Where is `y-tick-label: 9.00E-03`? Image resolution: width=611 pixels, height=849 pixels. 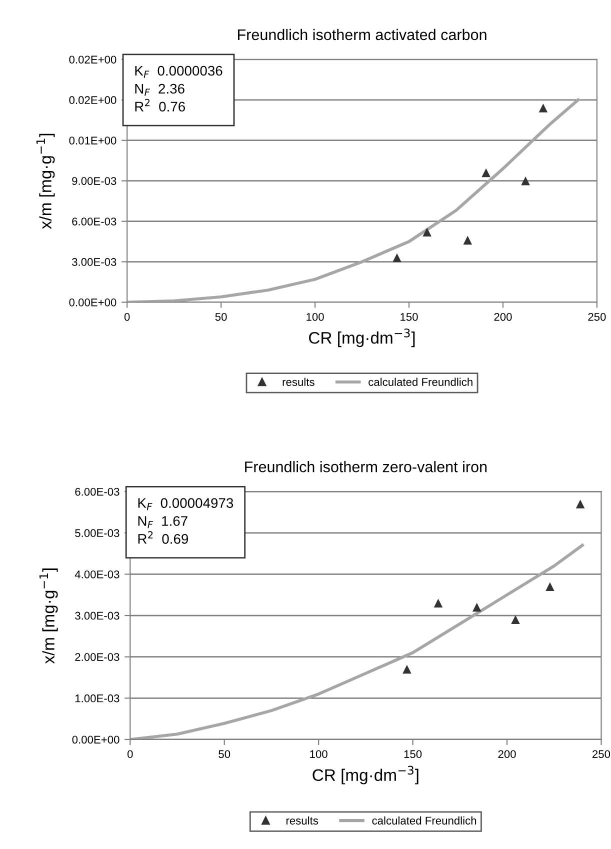 y-tick-label: 9.00E-03 is located at coordinates (94, 181).